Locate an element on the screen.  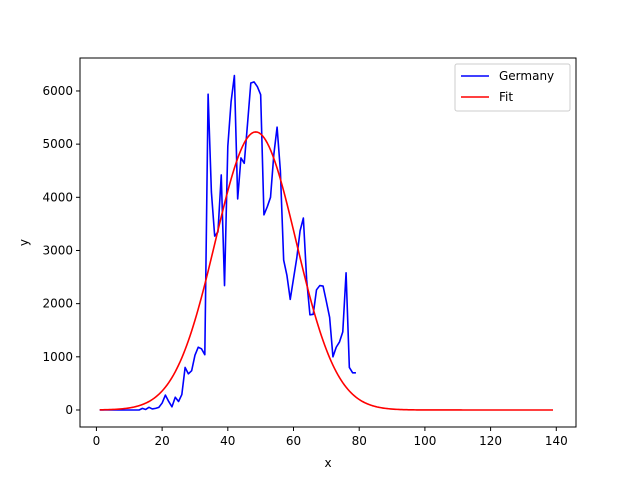
x-tick-label: 140 is located at coordinates (556, 441).